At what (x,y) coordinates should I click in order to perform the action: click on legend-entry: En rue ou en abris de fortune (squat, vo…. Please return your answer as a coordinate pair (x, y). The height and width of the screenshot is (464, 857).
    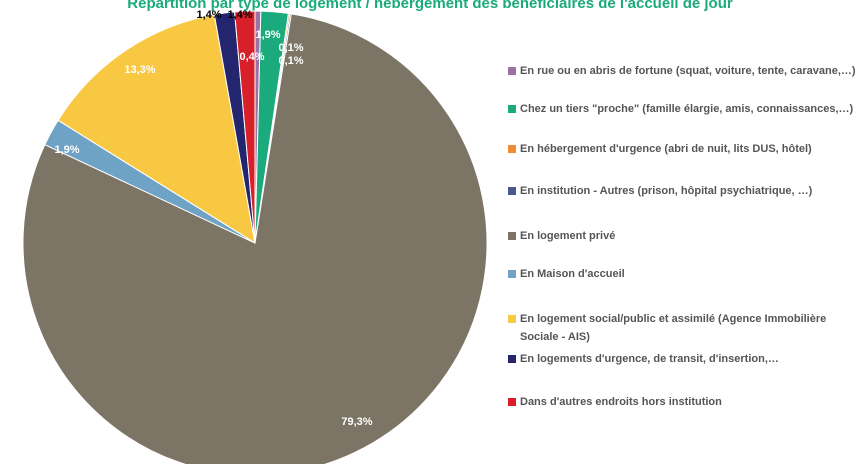
    Looking at the image, I should click on (682, 71).